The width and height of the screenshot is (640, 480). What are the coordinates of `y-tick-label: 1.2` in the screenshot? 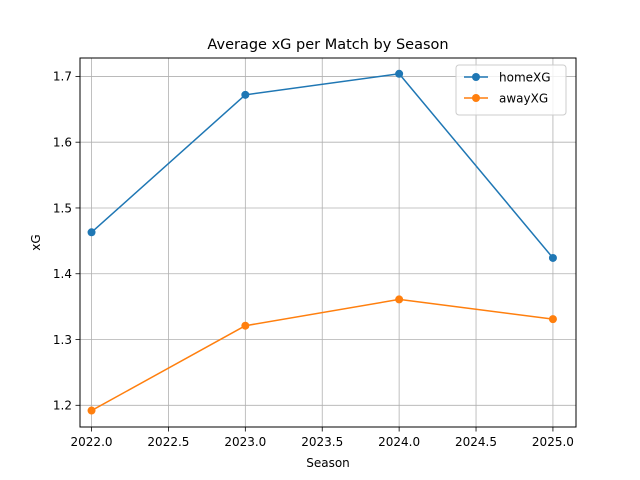 It's located at (62, 406).